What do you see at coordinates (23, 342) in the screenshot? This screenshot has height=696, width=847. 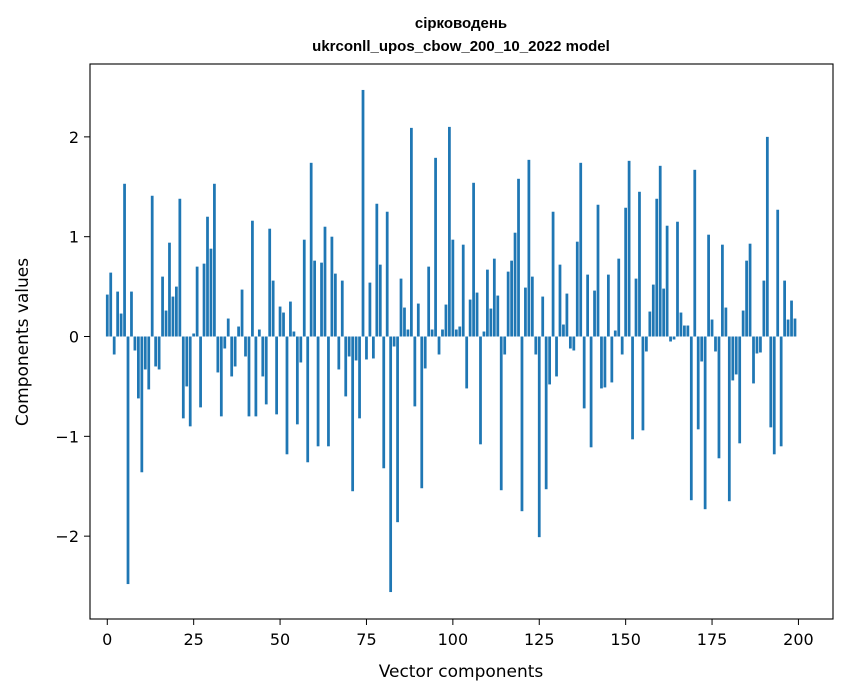 I see `y-axis-label: Components values` at bounding box center [23, 342].